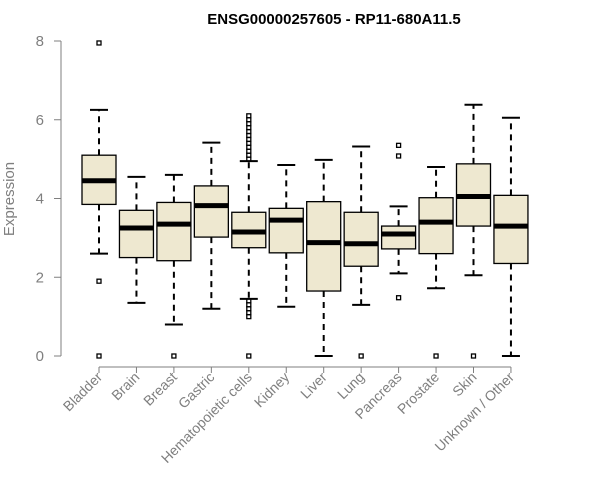 This screenshot has width=600, height=500. What do you see at coordinates (40, 41) in the screenshot?
I see `y-tick-label: 8` at bounding box center [40, 41].